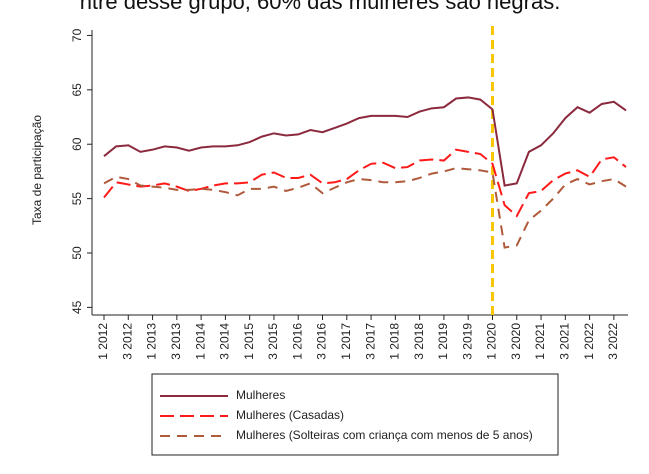 This screenshot has height=474, width=649. What do you see at coordinates (273, 341) in the screenshot?
I see `x-tick-label: 3 2015` at bounding box center [273, 341].